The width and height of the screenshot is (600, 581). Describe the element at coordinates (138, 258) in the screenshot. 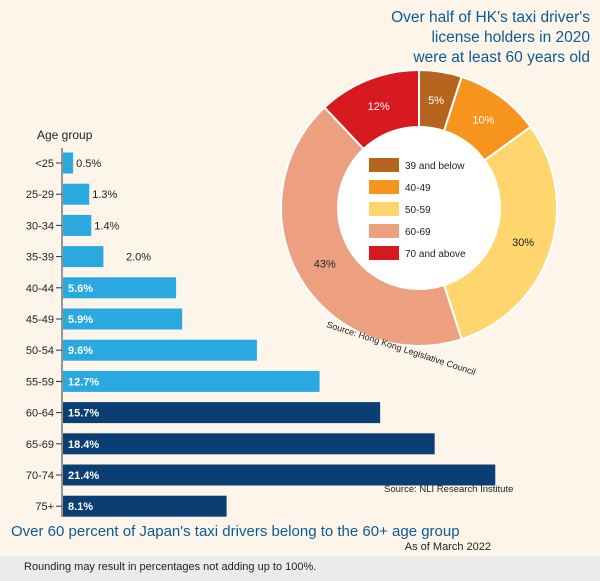

I see `bar-value-label-4: 2.0%` at that location.